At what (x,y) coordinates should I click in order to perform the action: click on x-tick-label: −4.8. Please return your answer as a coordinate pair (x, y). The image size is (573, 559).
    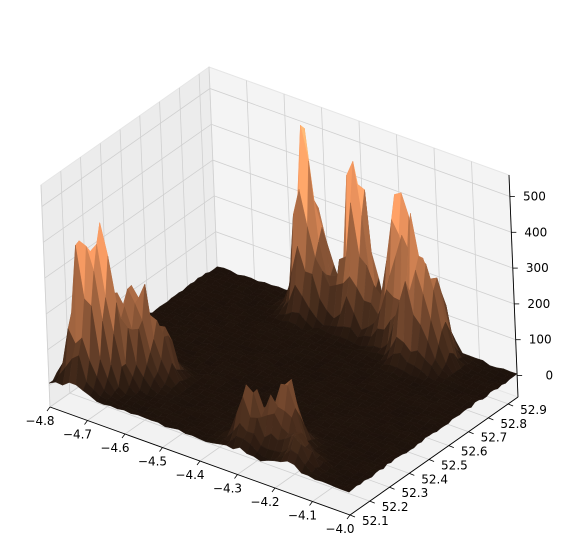
    Looking at the image, I should click on (39, 421).